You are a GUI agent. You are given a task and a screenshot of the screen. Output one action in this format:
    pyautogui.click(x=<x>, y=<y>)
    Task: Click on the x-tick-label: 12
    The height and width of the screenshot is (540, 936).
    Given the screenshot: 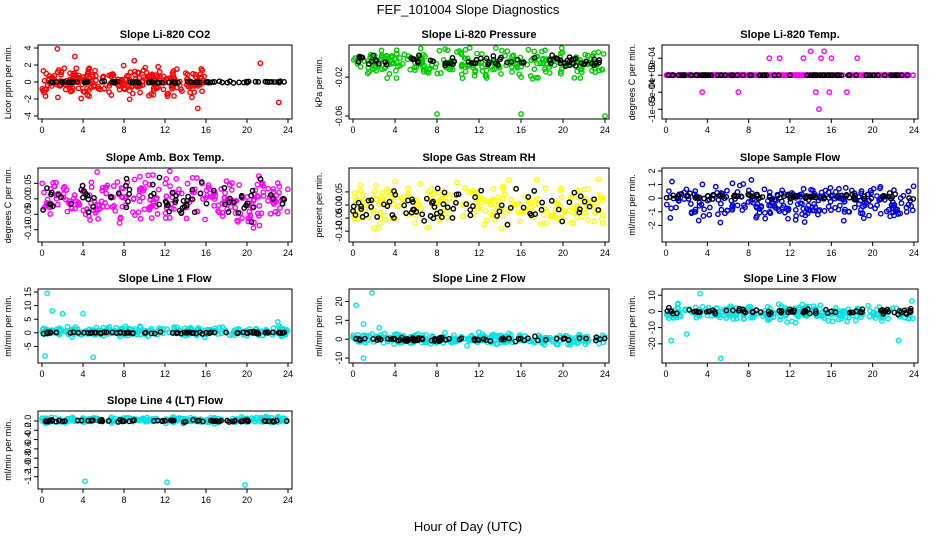 What is the action you would take?
    pyautogui.click(x=479, y=130)
    